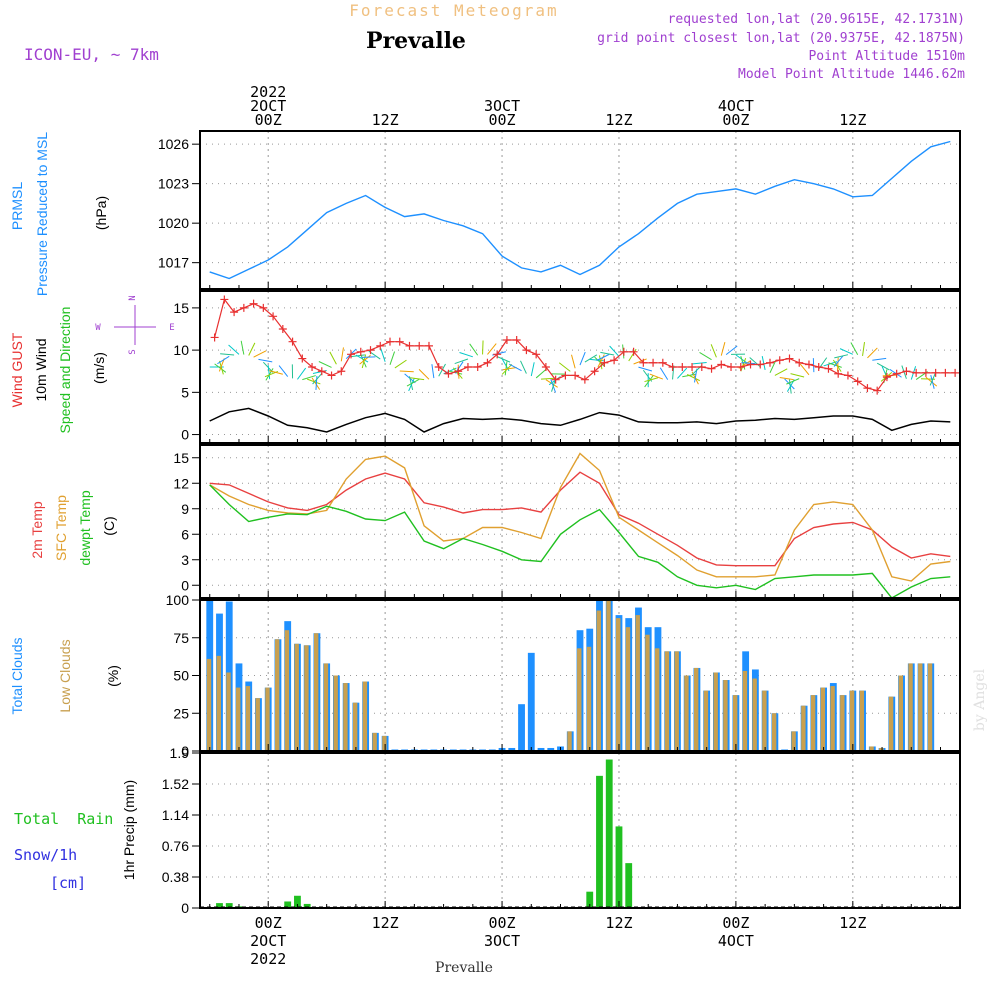 This screenshot has height=1000, width=1000. I want to click on ytick-label-1-0: 0, so click(185, 435).